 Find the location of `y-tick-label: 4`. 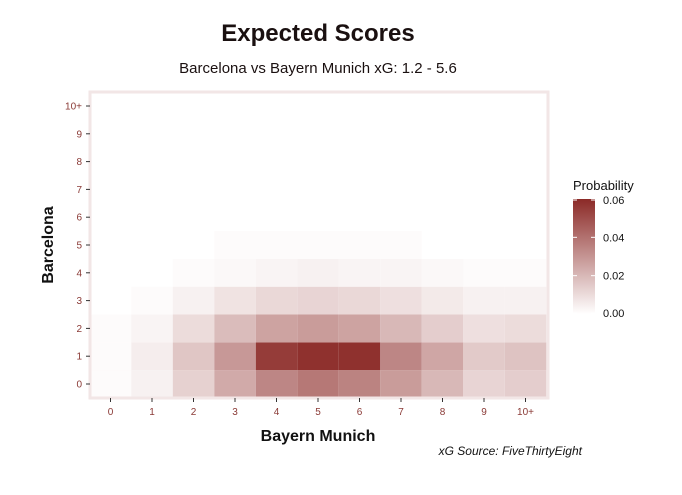

y-tick-label: 4 is located at coordinates (79, 273).